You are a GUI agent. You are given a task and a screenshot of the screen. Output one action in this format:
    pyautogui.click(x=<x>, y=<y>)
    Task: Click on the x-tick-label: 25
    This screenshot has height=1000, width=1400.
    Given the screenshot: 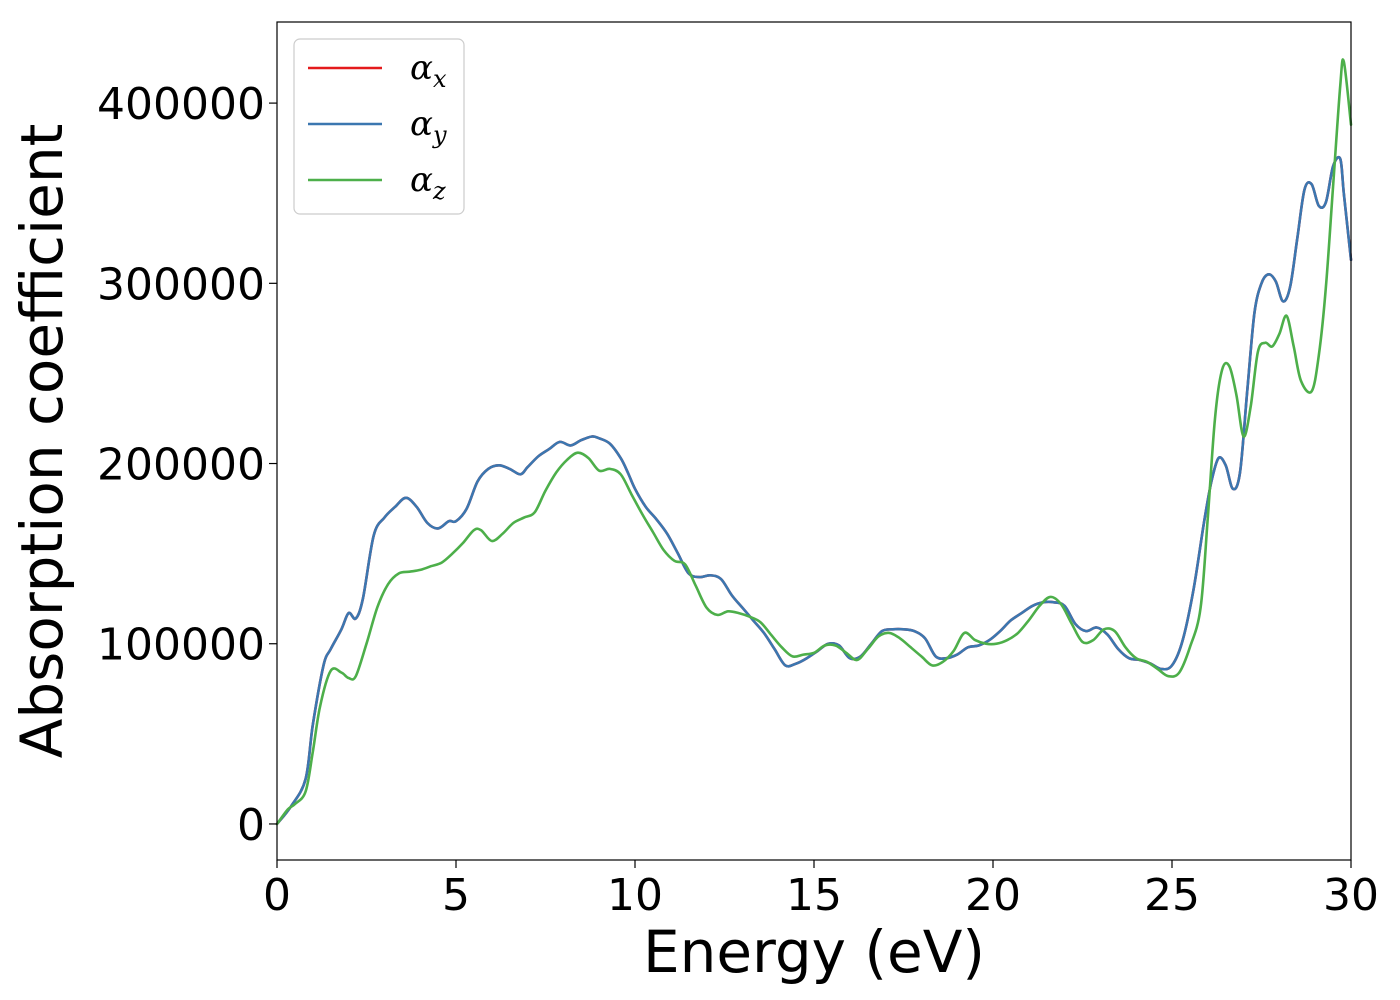 What is the action you would take?
    pyautogui.click(x=1172, y=895)
    